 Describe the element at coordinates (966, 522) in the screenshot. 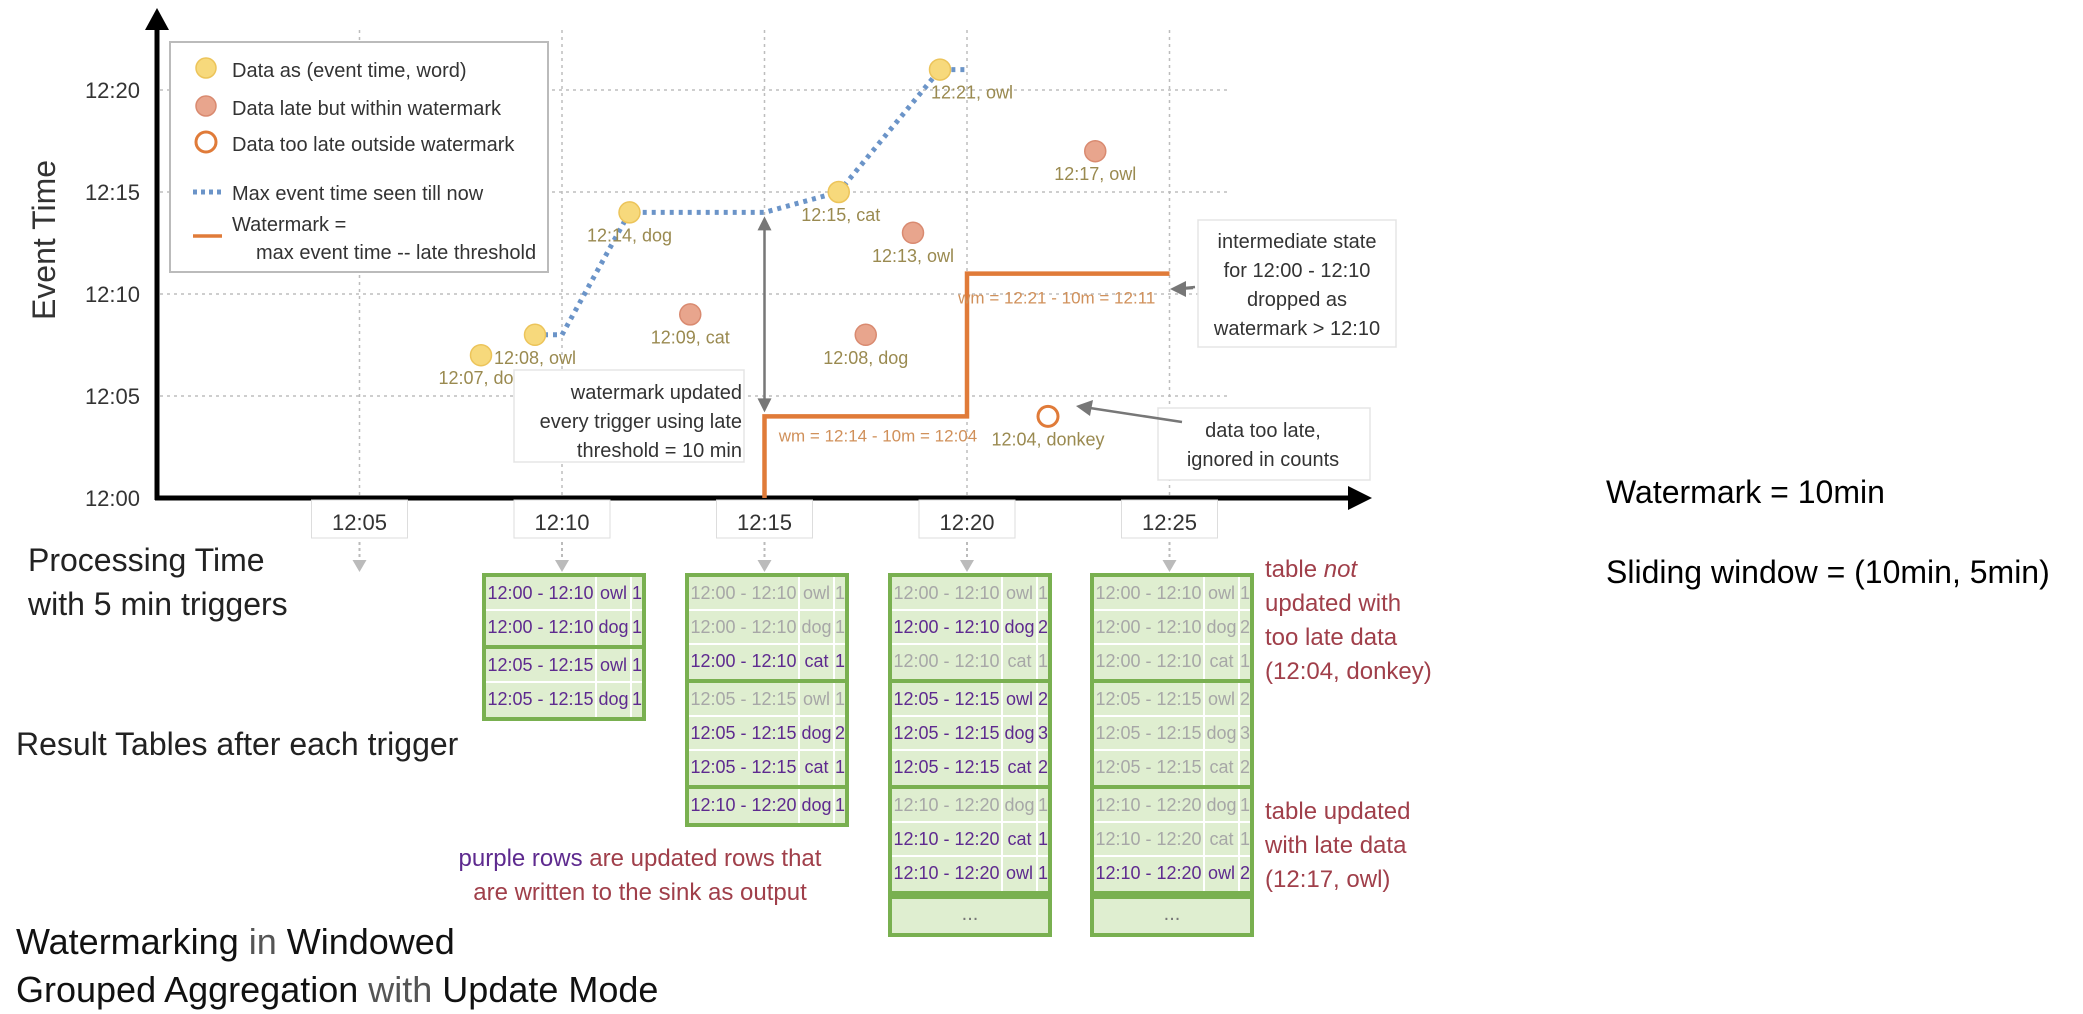

I see `x-tick-label: 12:20` at that location.